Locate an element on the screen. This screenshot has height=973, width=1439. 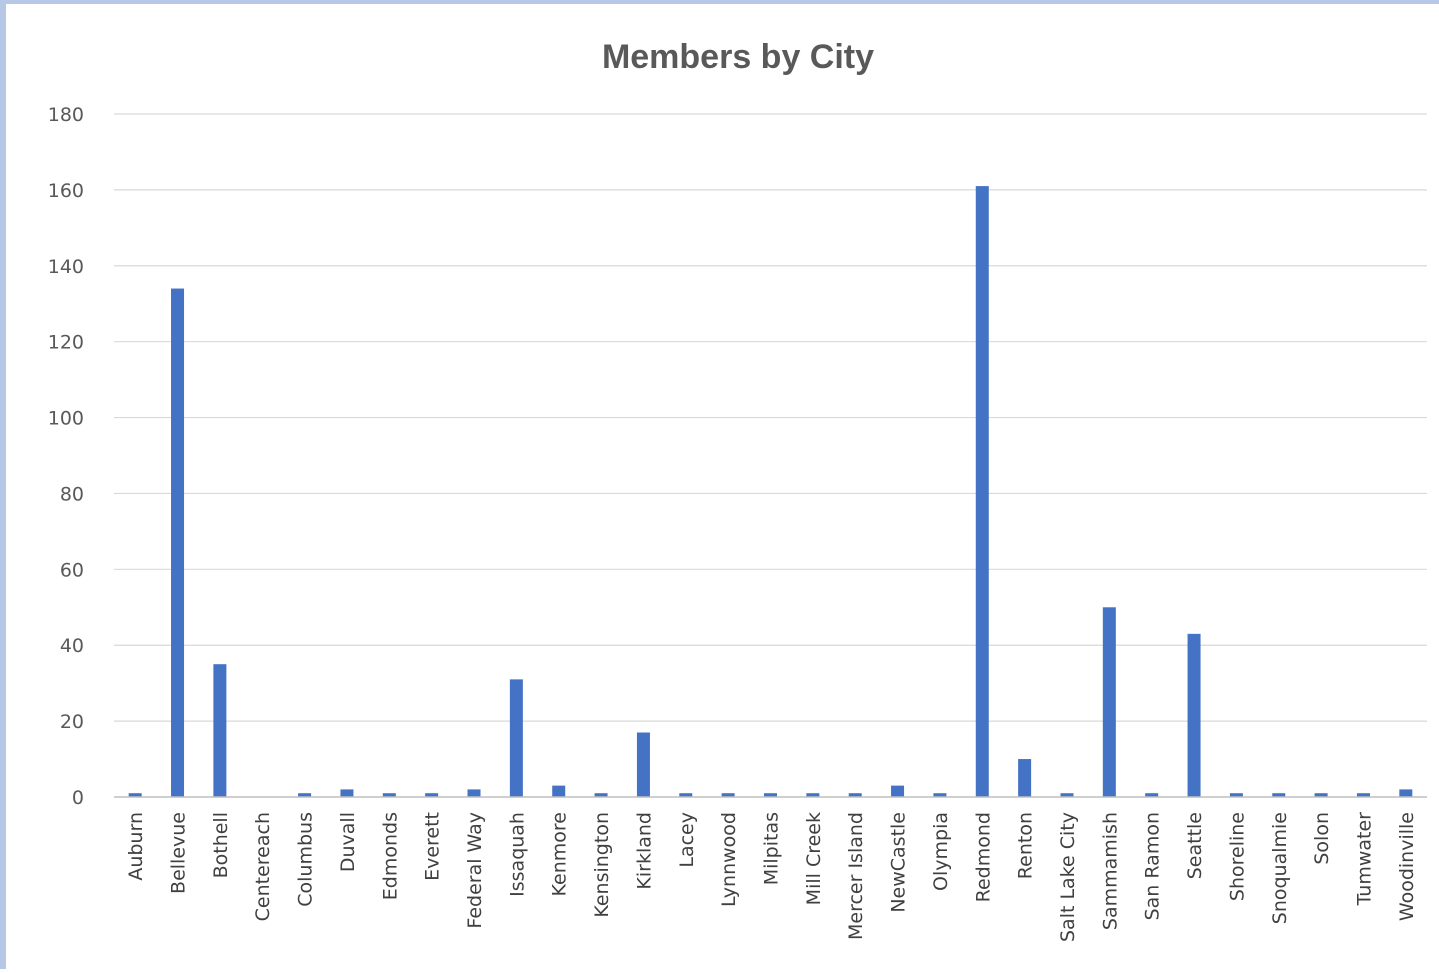
y-tick-label: 40 is located at coordinates (72, 646).